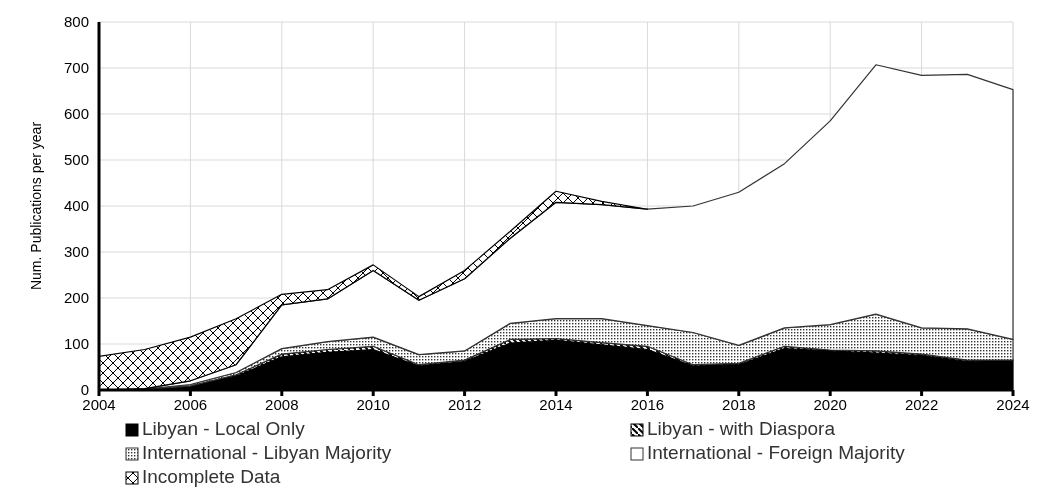 The height and width of the screenshot is (497, 1039). I want to click on legend-label: Libyan - with Diaspora, so click(741, 428).